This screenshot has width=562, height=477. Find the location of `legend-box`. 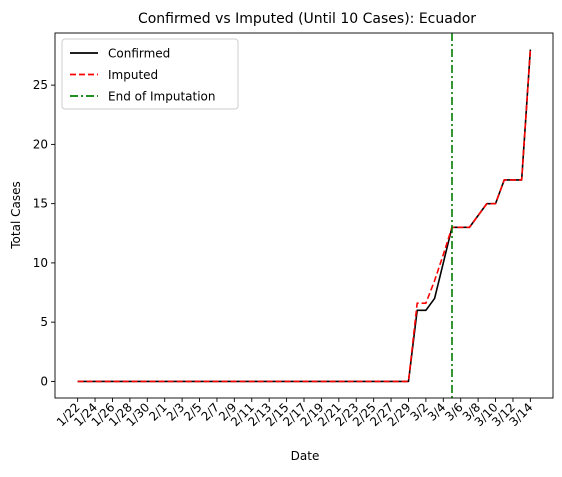

legend-box is located at coordinates (150, 74).